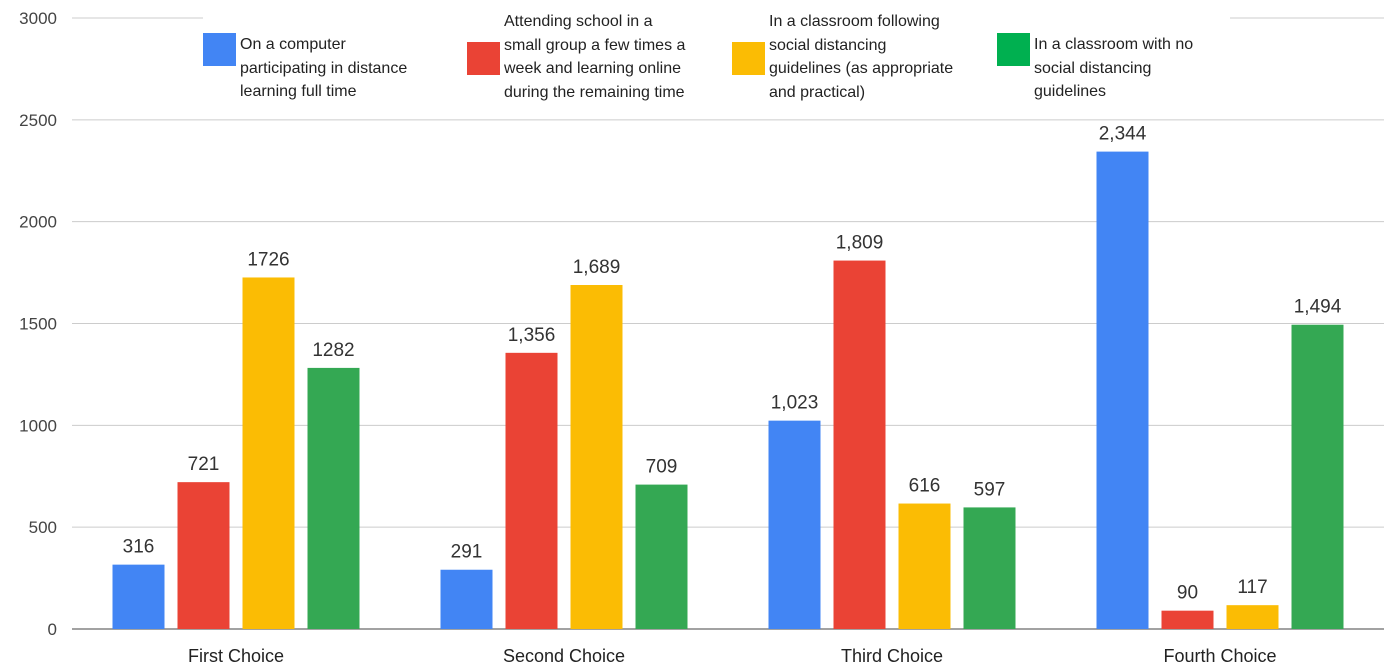 The image size is (1384, 665). What do you see at coordinates (52, 629) in the screenshot?
I see `y-tick-label: 0` at bounding box center [52, 629].